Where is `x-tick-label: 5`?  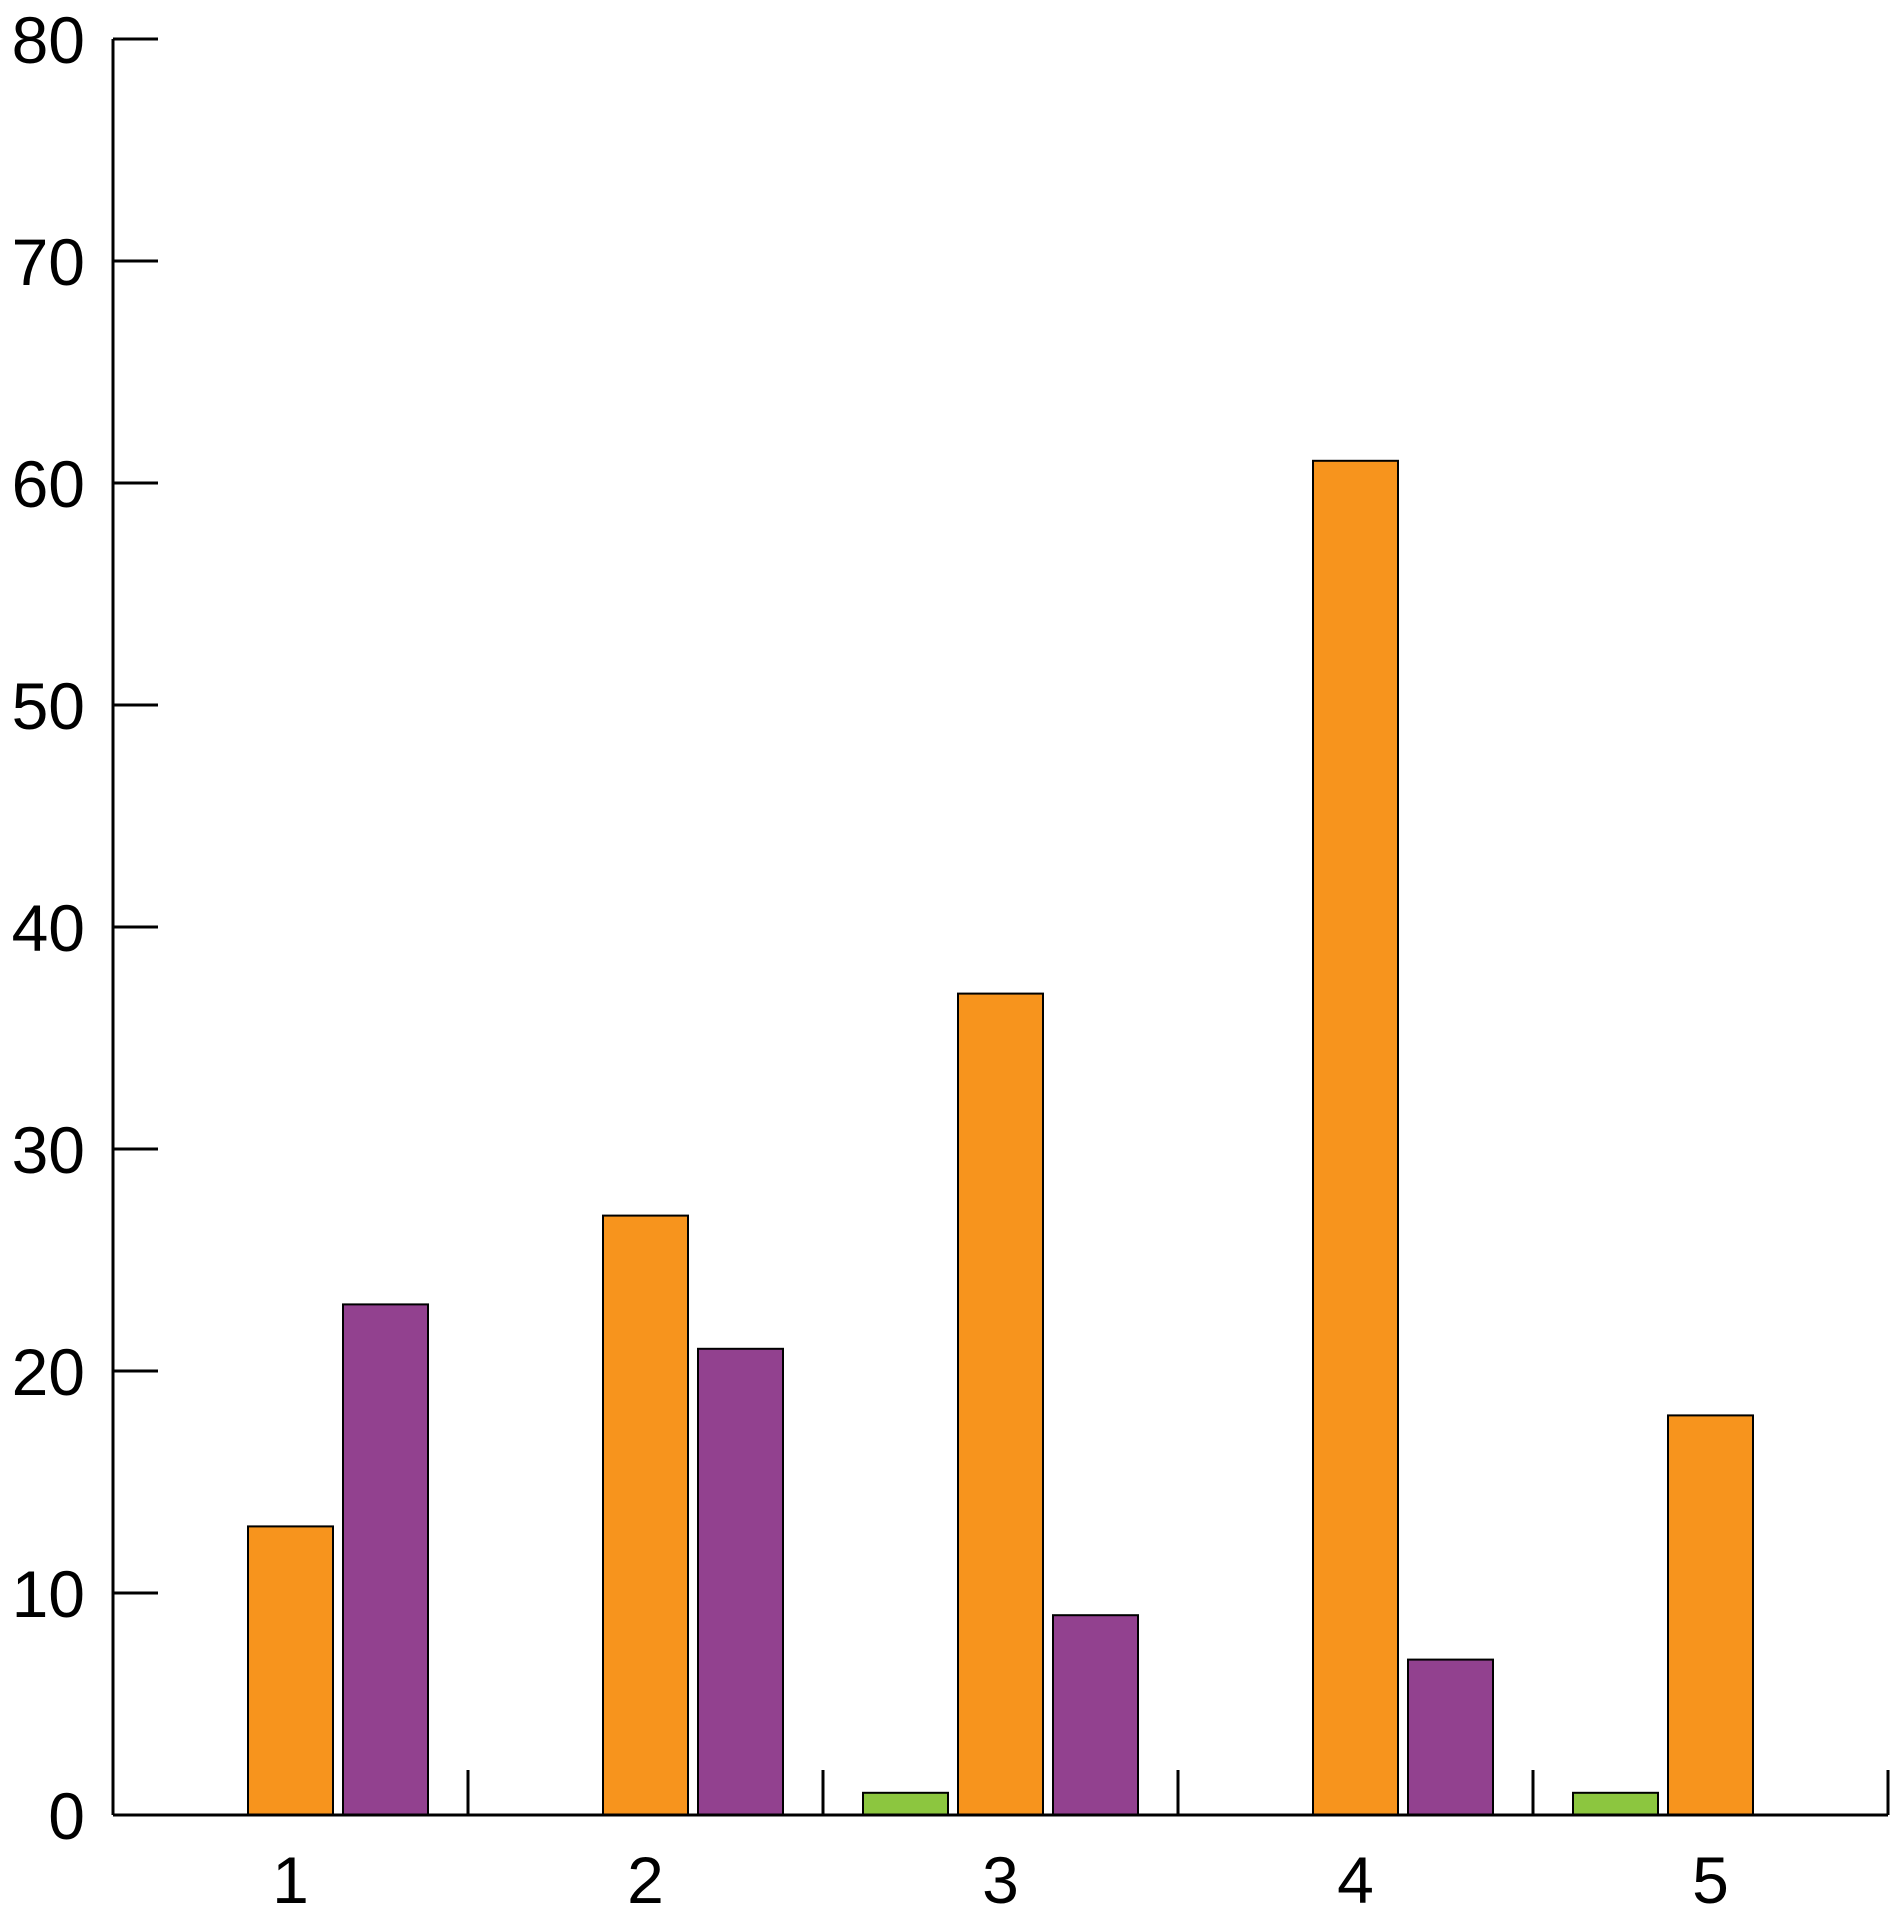 x-tick-label: 5 is located at coordinates (1710, 1880).